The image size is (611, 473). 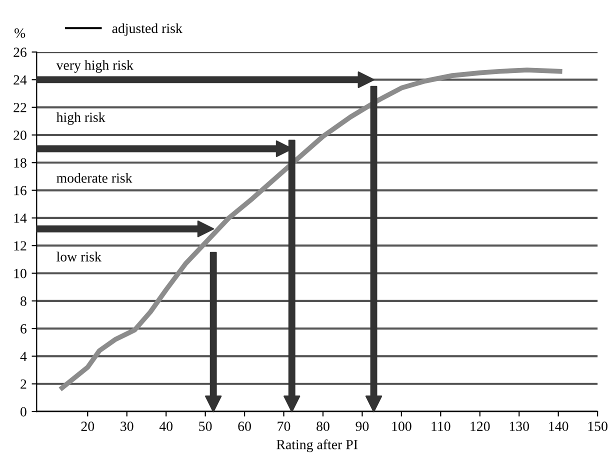 I want to click on x-tick-label: 20, so click(x=87, y=427).